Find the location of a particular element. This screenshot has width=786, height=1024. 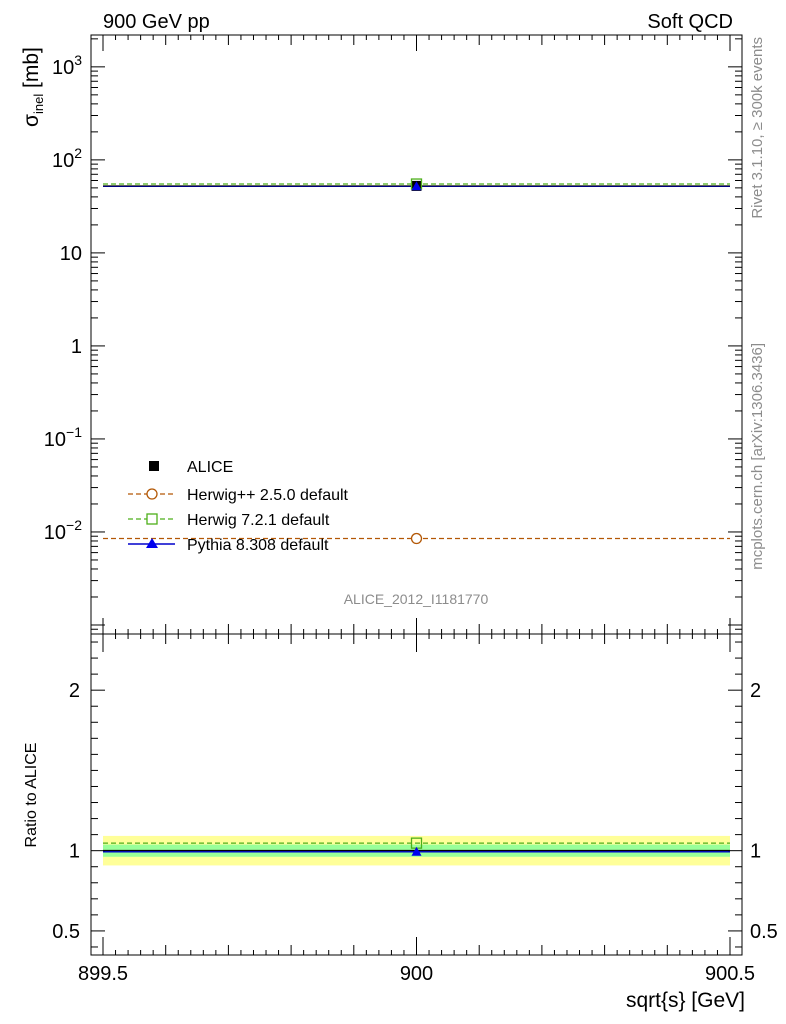

header-right-title: Soft QCD is located at coordinates (690, 22).